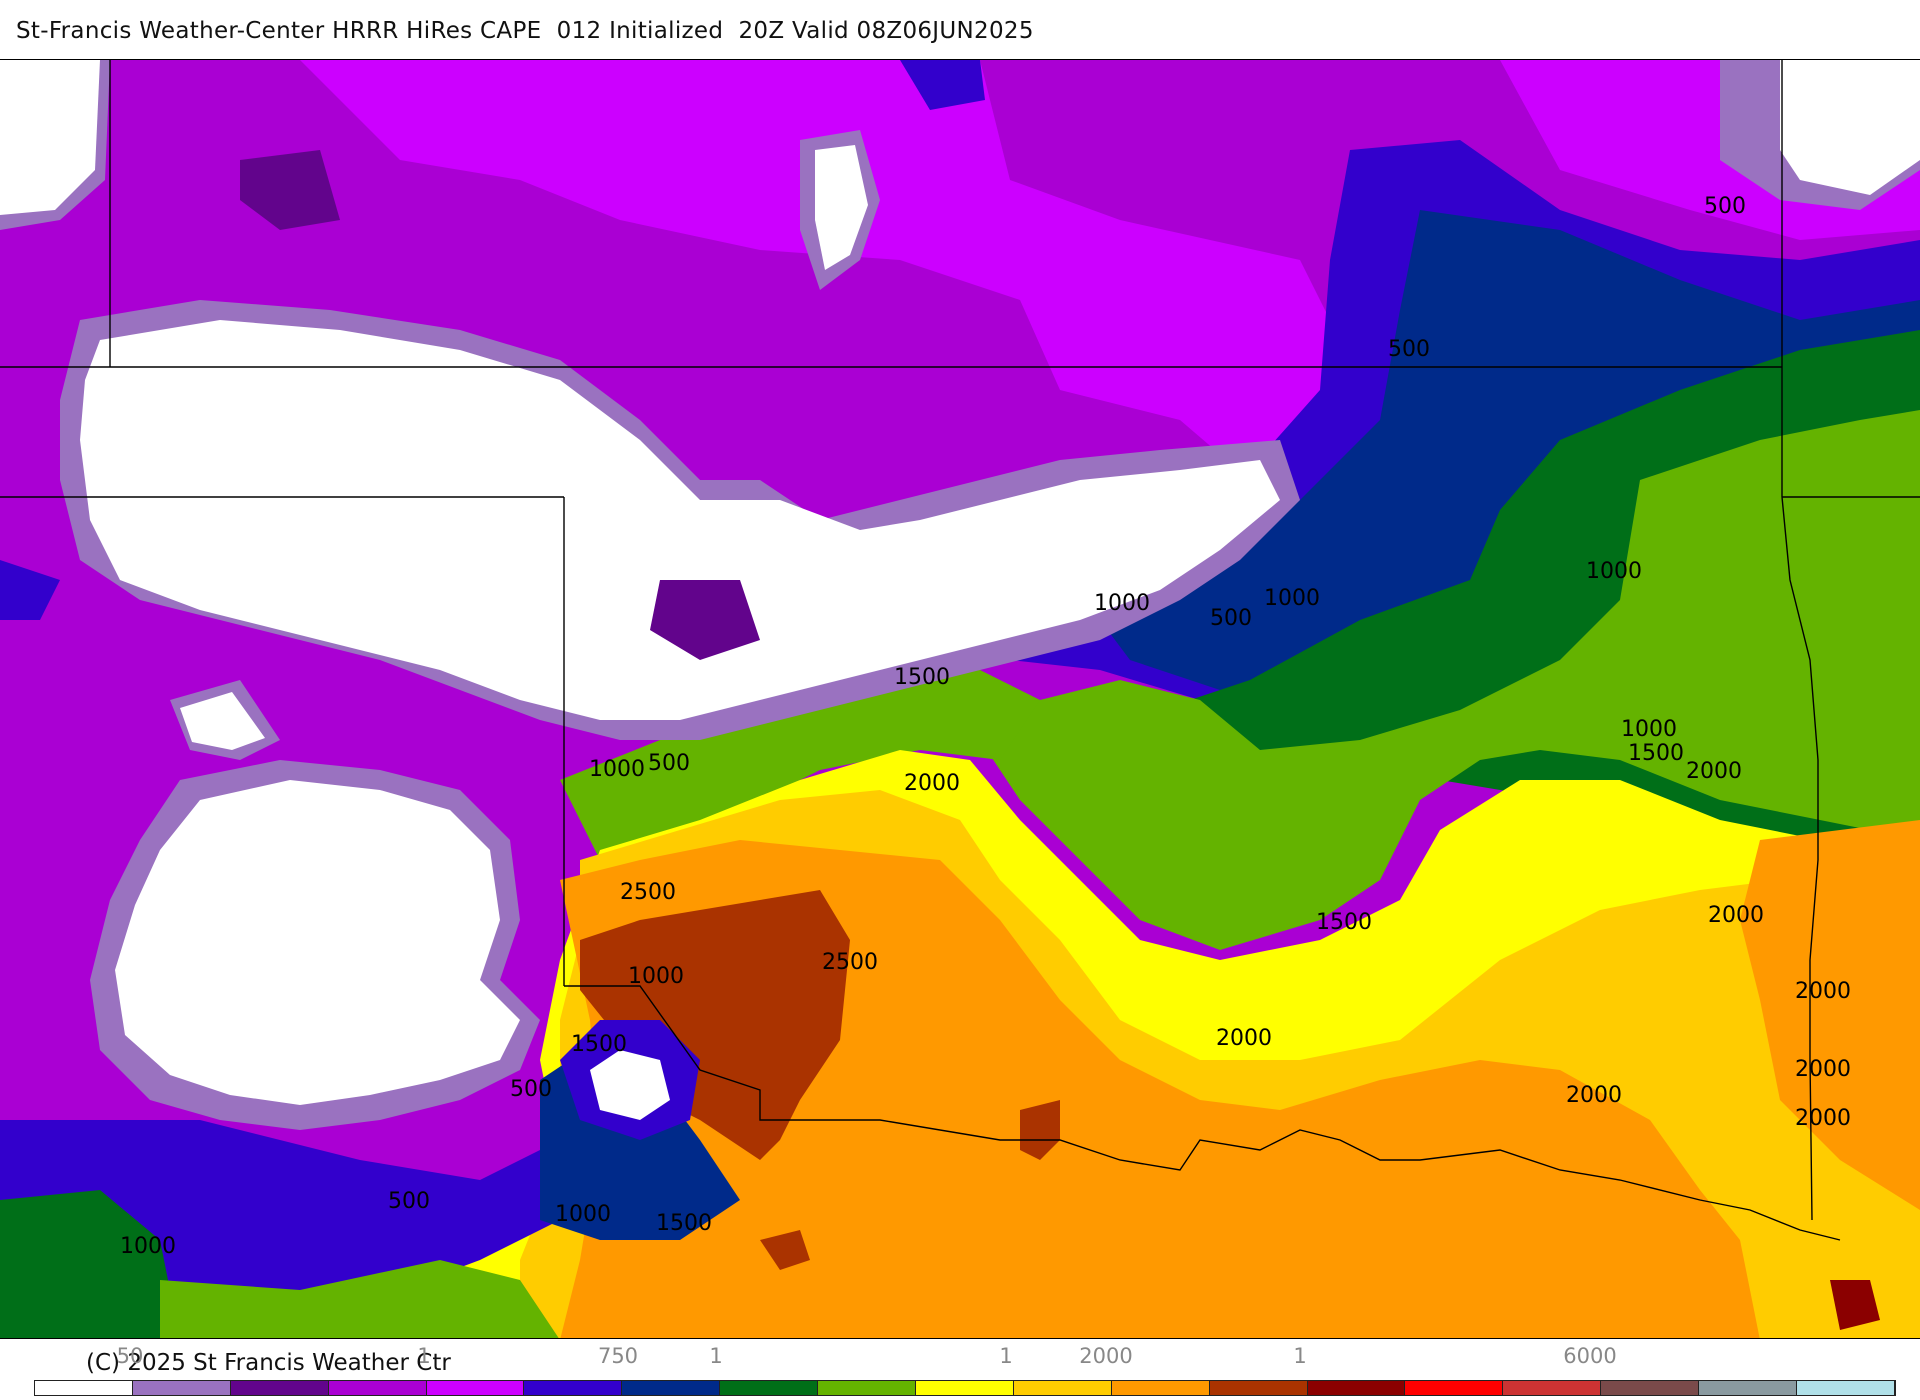  I want to click on copyright-text: (C) 2025 St Francis Weather Ctr, so click(268, 1363).